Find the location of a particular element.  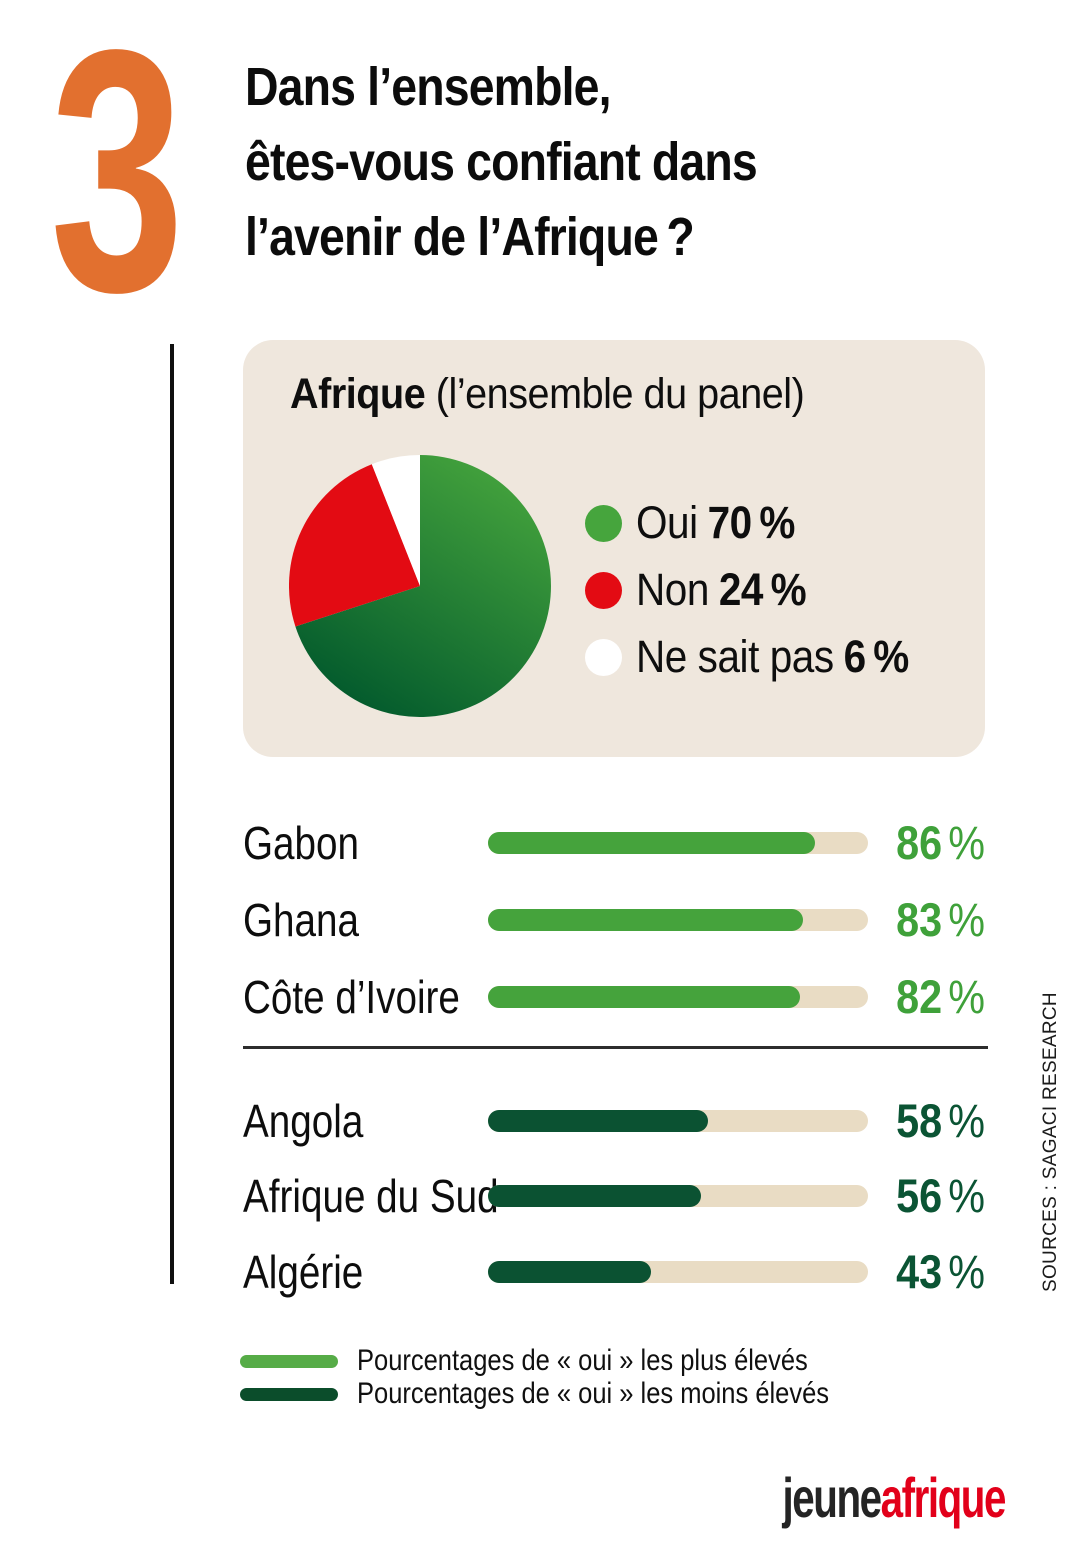

footer-legend-low: Pourcentages de « oui » les moins élevés is located at coordinates (576, 1394).